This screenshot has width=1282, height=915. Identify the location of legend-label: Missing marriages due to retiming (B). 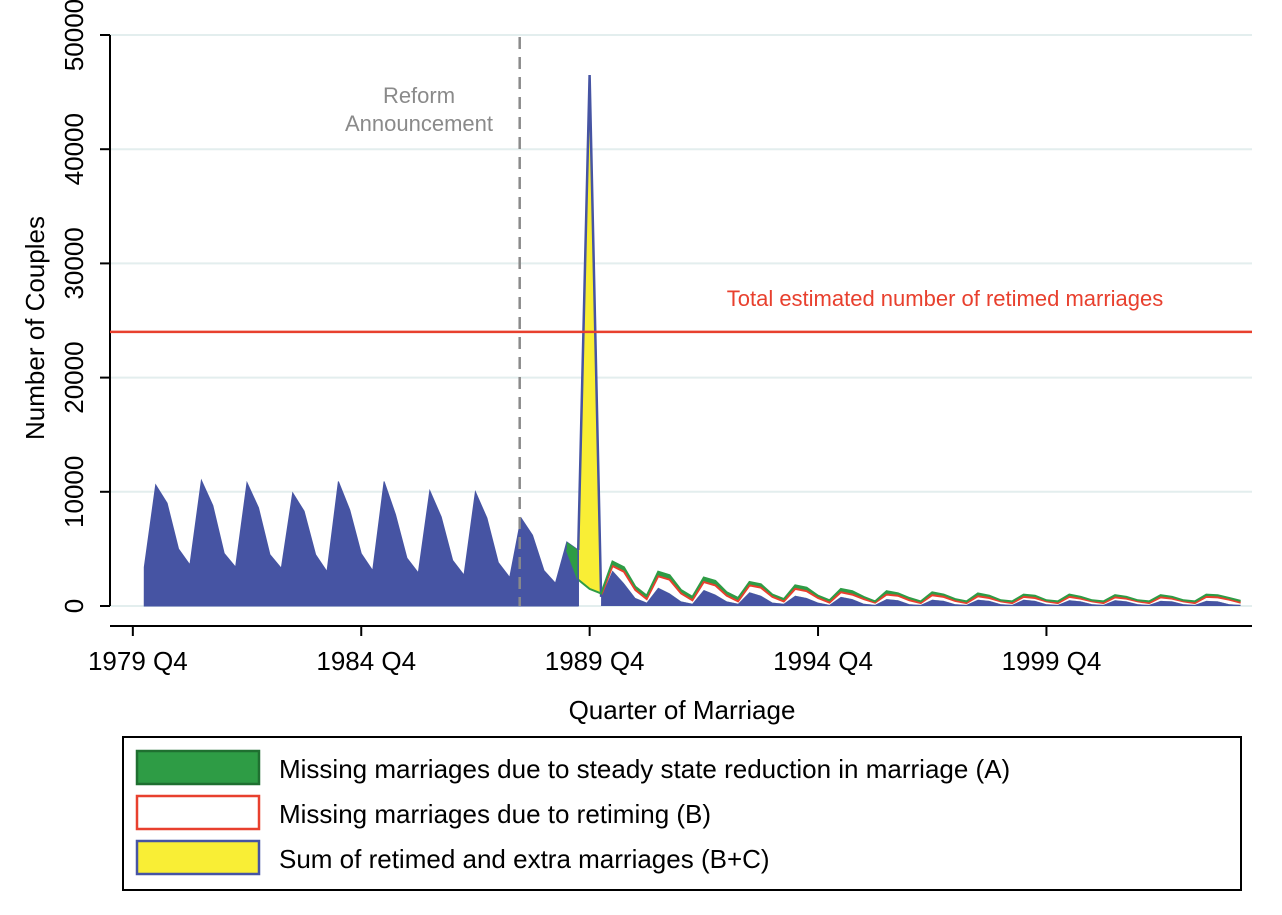
(495, 814).